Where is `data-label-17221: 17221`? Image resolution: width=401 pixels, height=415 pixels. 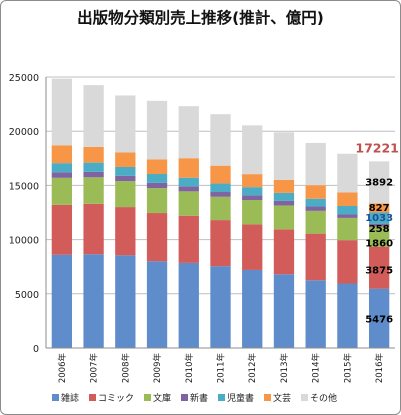
data-label-17221: 17221 is located at coordinates (377, 147).